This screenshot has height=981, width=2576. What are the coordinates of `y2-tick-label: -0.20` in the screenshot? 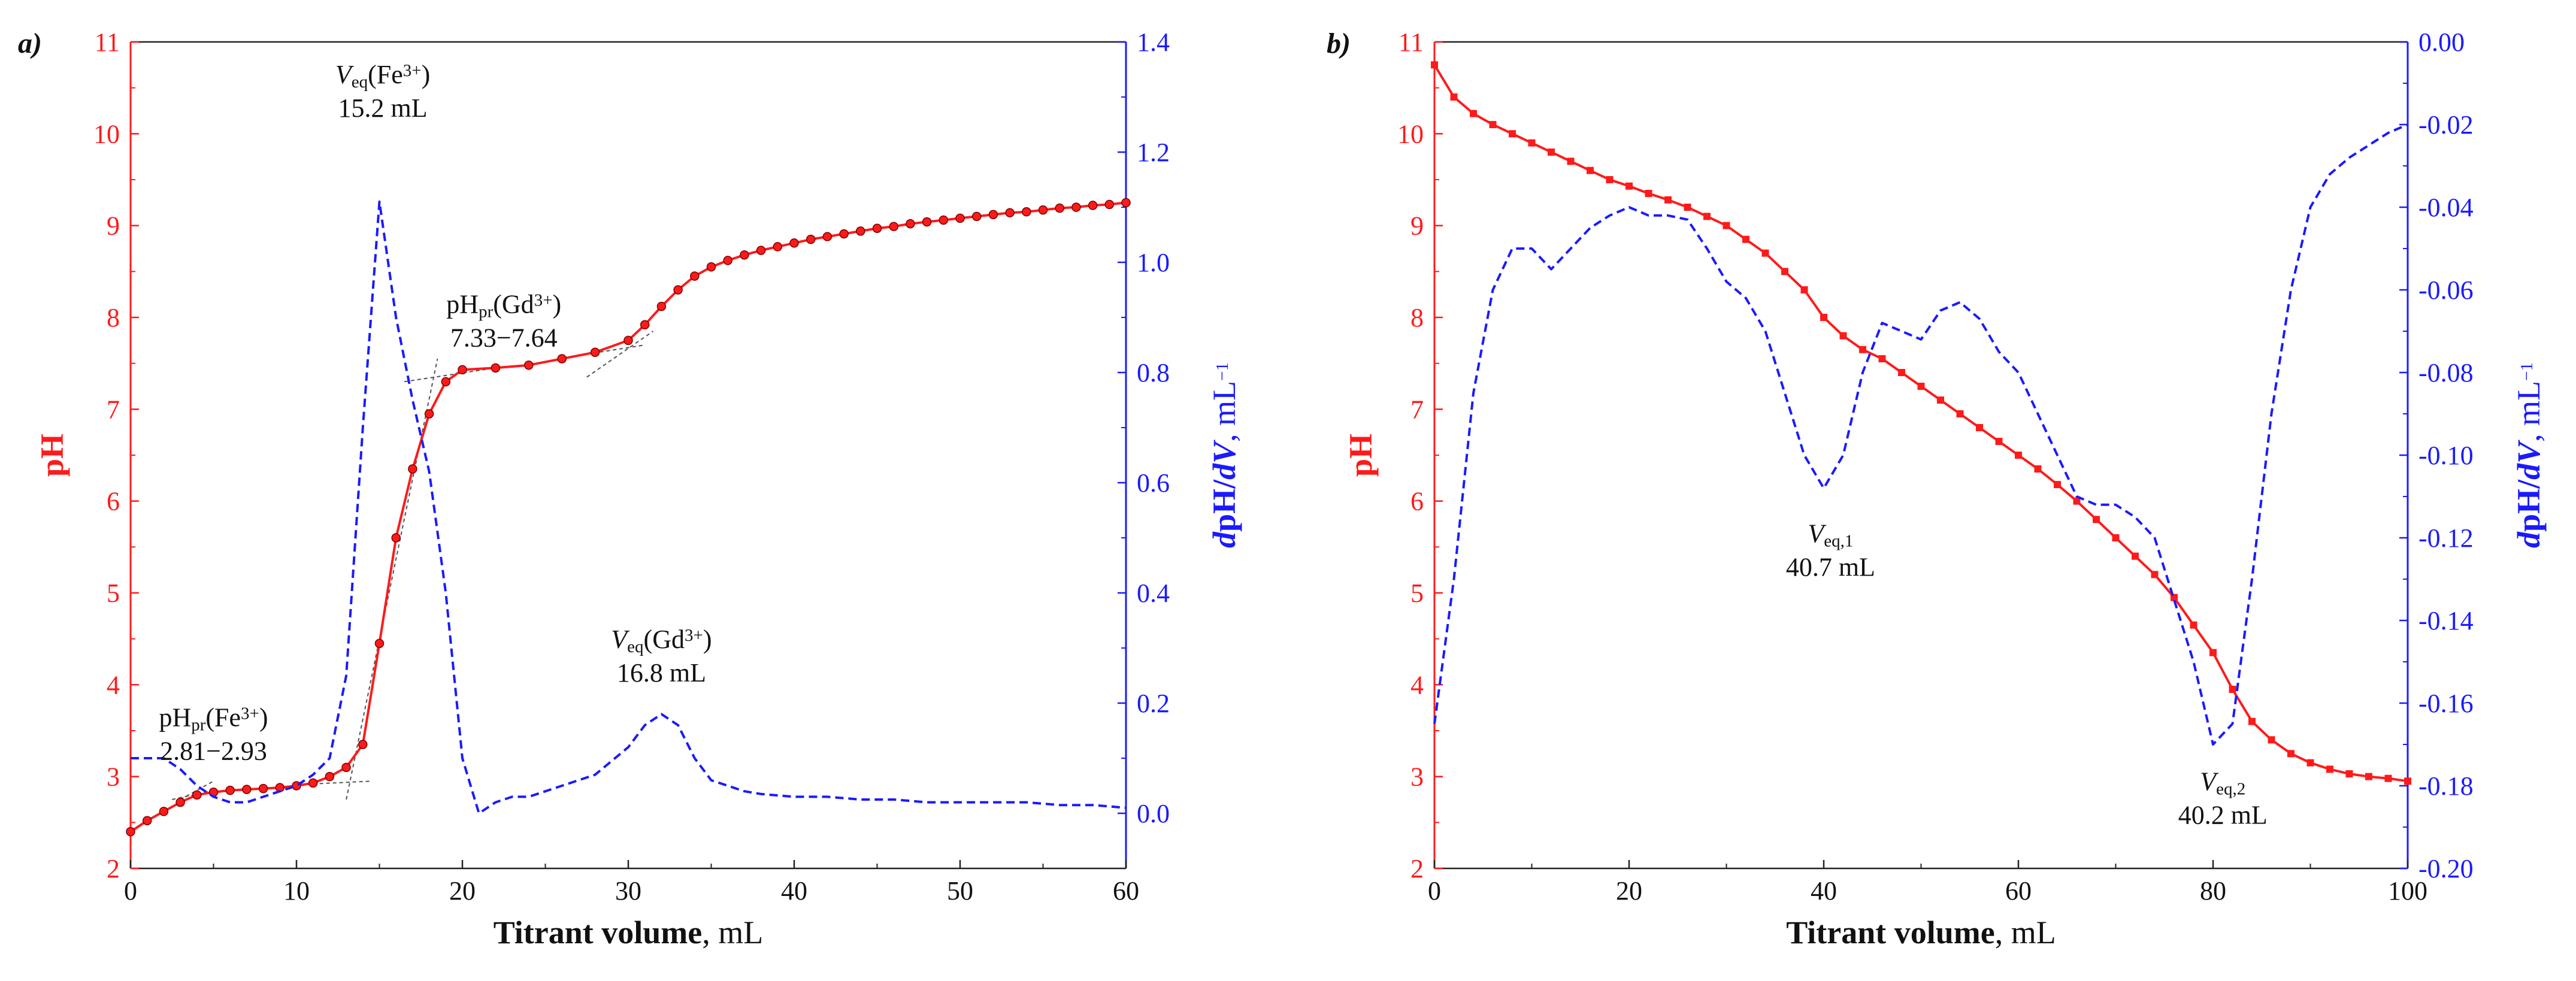 It's located at (2446, 868).